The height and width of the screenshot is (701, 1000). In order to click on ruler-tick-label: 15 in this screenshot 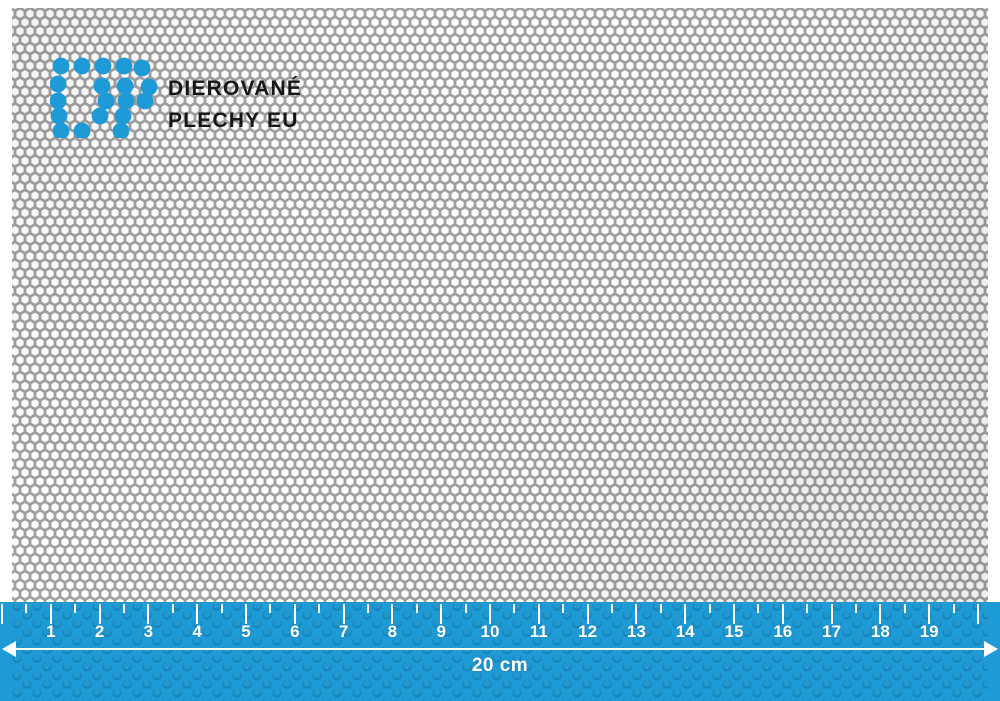, I will do `click(734, 631)`.